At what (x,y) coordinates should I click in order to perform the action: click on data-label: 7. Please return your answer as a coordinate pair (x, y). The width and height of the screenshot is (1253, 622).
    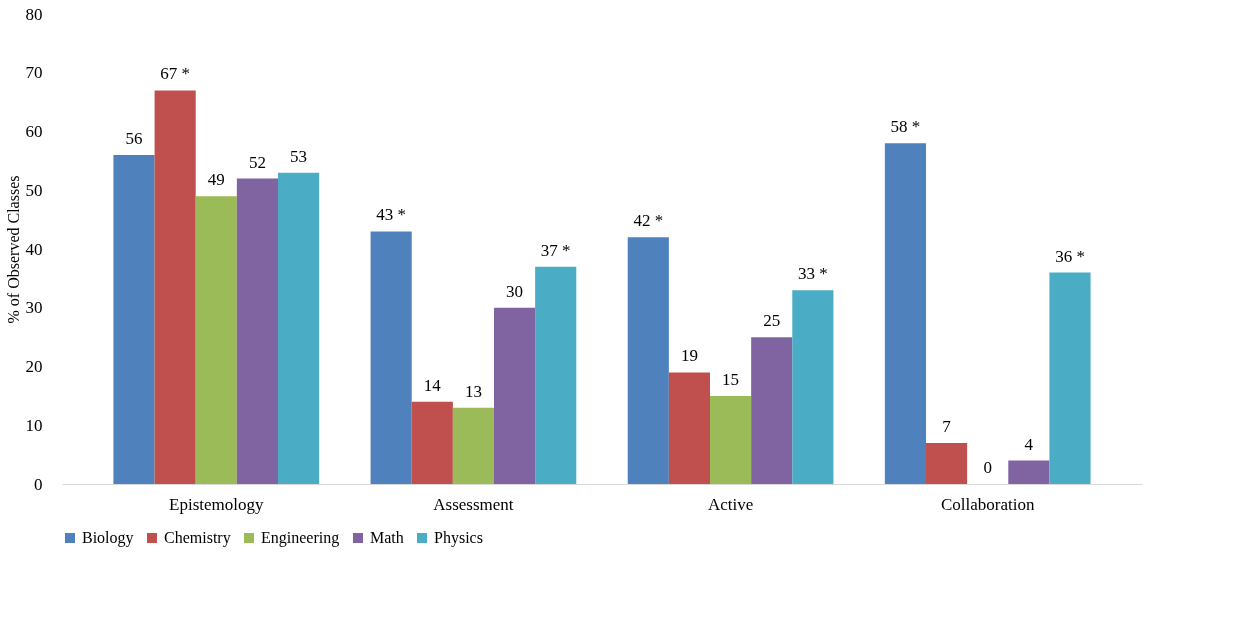
    Looking at the image, I should click on (947, 426).